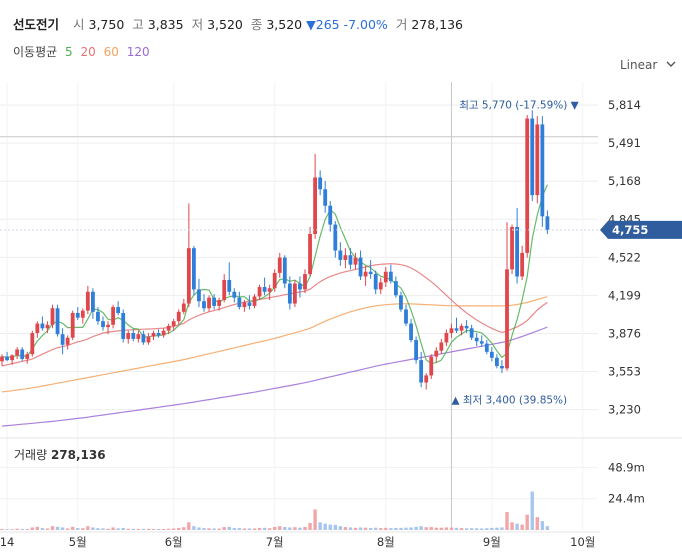 This screenshot has width=682, height=553. I want to click on y-tick-label: 4,522, so click(624, 257).